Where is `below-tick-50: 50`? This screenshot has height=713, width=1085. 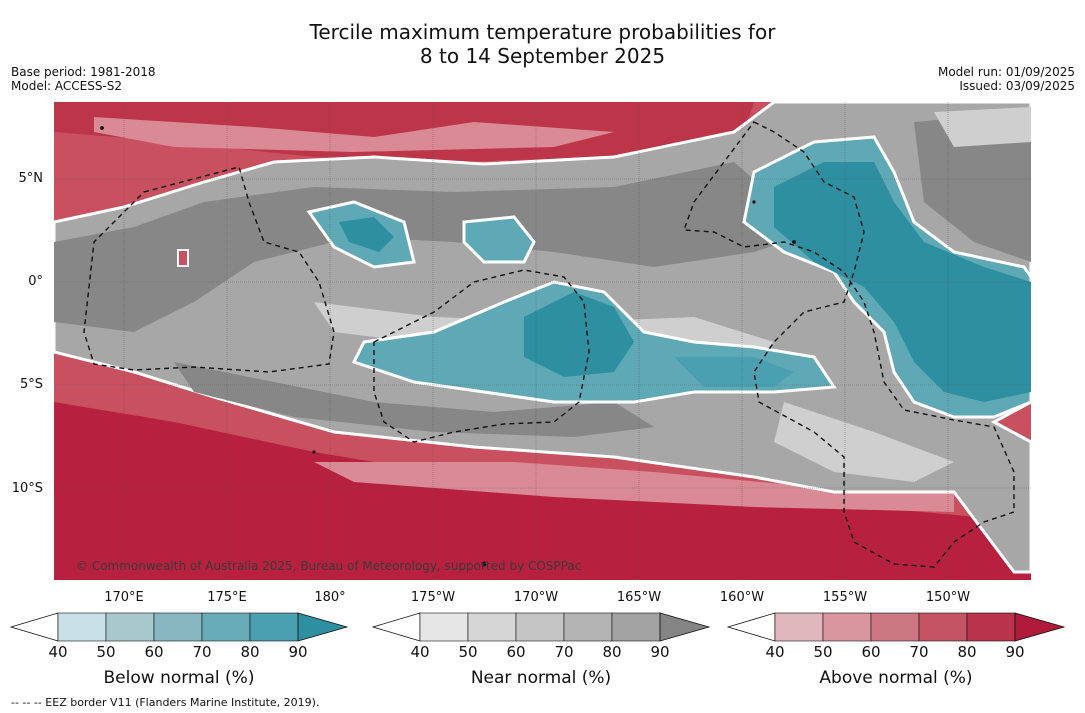 below-tick-50: 50 is located at coordinates (106, 652).